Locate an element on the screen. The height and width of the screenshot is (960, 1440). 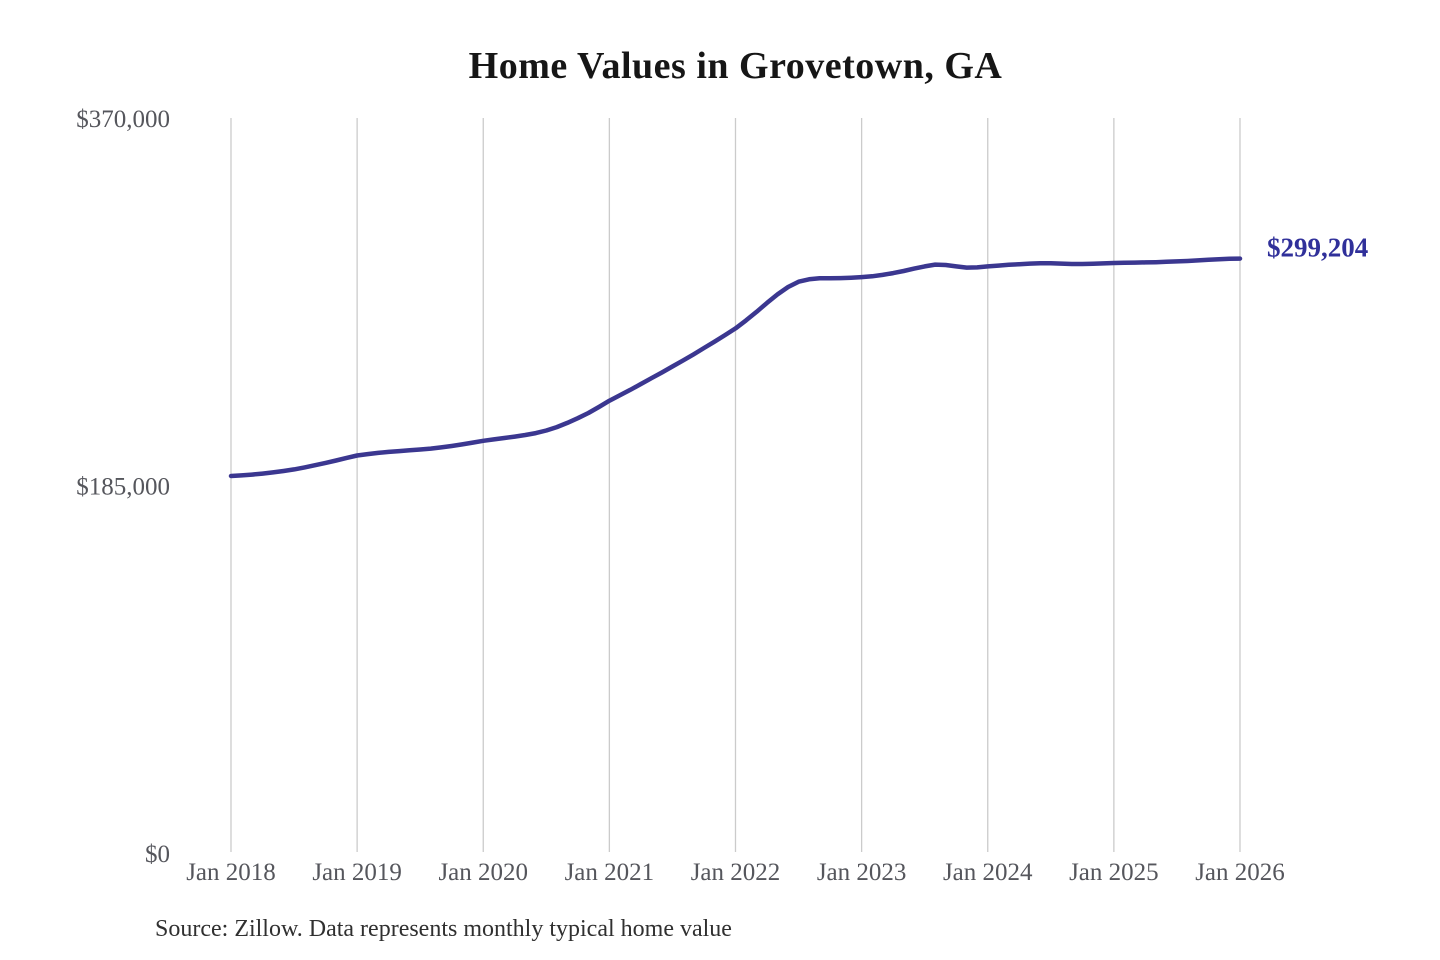
x-tick-label: Jan 2022 is located at coordinates (736, 872).